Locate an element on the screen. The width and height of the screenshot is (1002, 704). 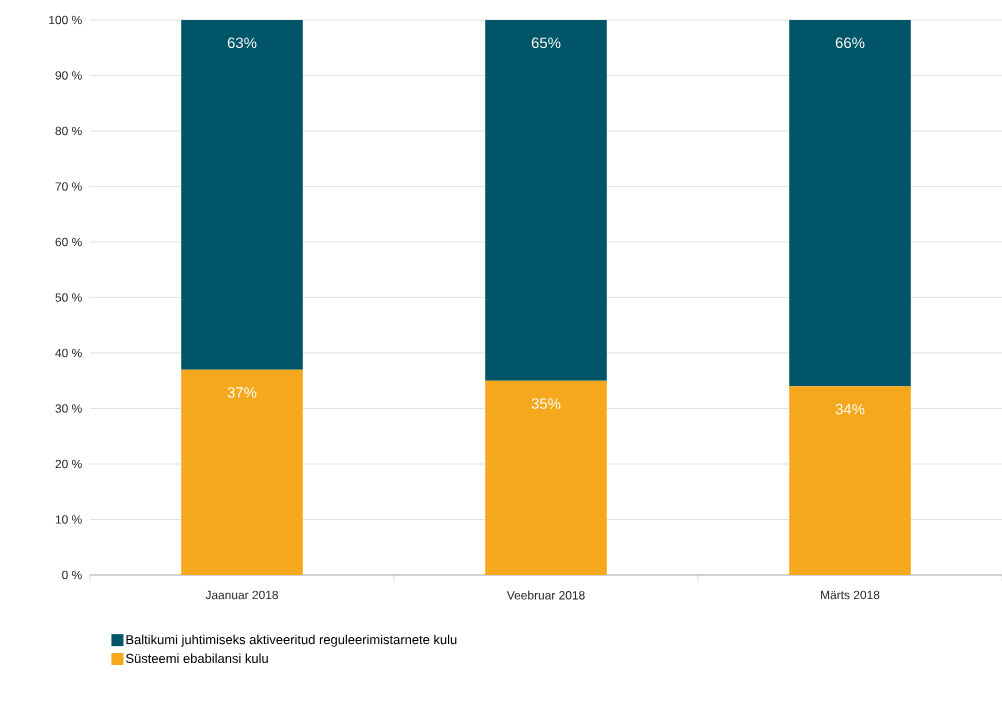
x-tick-label: Märts 2018 is located at coordinates (850, 595).